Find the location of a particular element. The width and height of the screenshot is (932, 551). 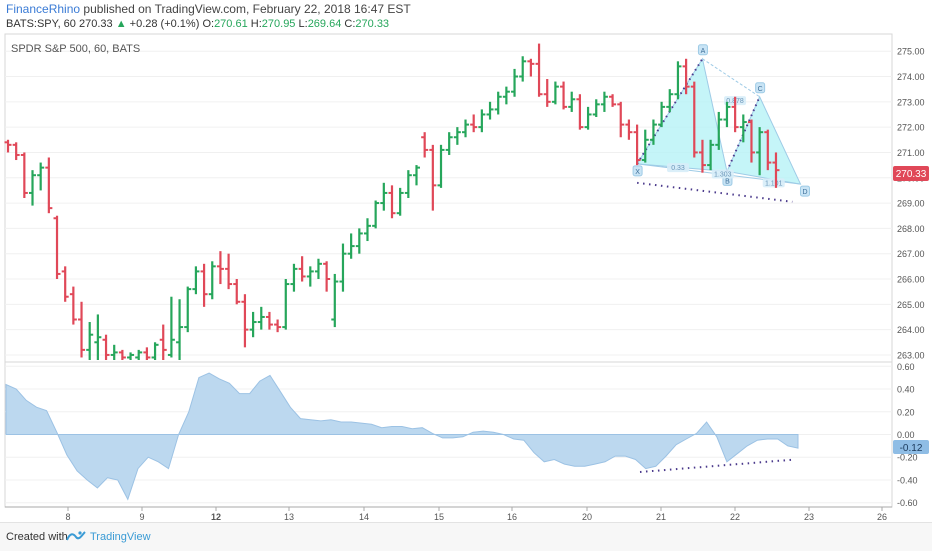

time-tick-label: 21 is located at coordinates (661, 517).